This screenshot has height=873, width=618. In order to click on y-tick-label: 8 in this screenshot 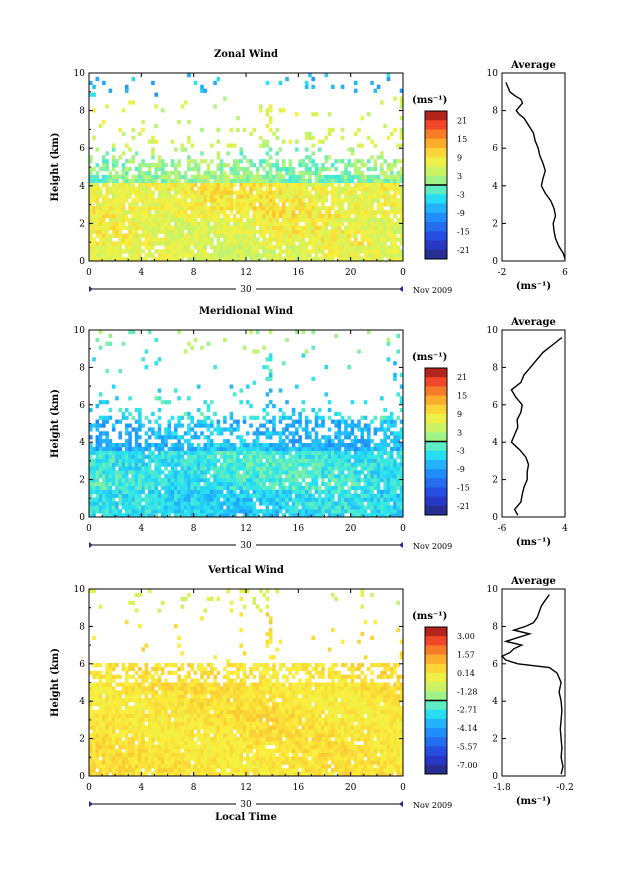, I will do `click(82, 368)`.